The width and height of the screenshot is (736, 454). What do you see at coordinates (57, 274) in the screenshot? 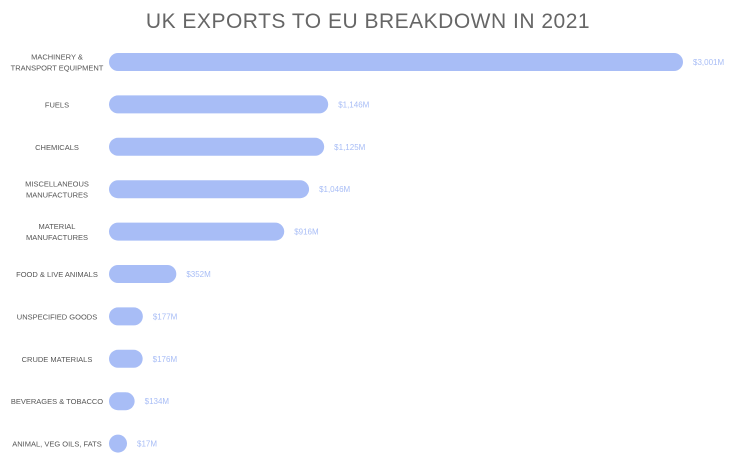
I see `category-label: FOOD & LIVE ANIMALS` at bounding box center [57, 274].